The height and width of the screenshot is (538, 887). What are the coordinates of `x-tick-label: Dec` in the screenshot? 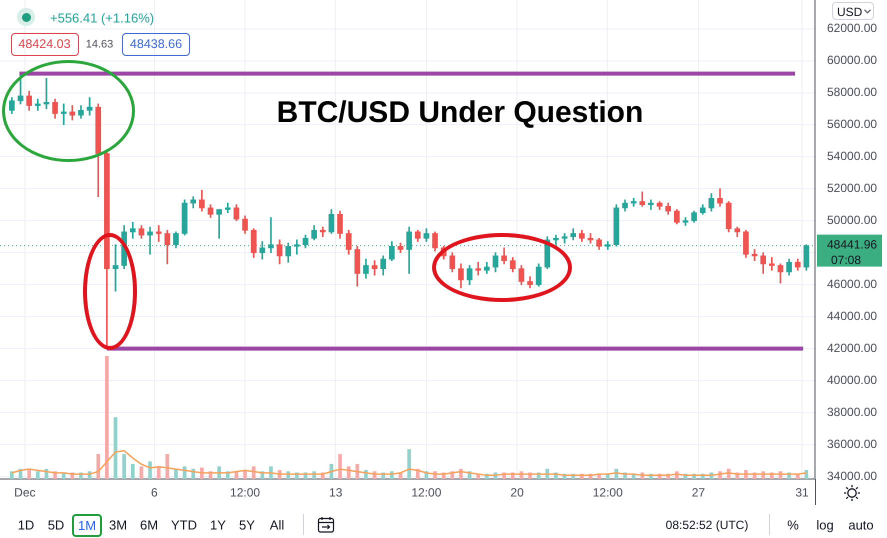 It's located at (25, 493).